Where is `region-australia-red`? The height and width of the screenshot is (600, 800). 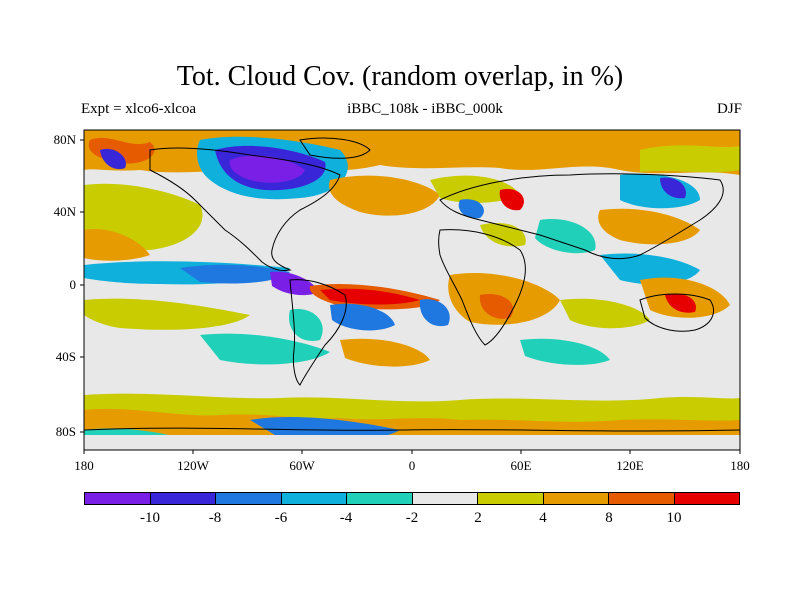 region-australia-red is located at coordinates (680, 303).